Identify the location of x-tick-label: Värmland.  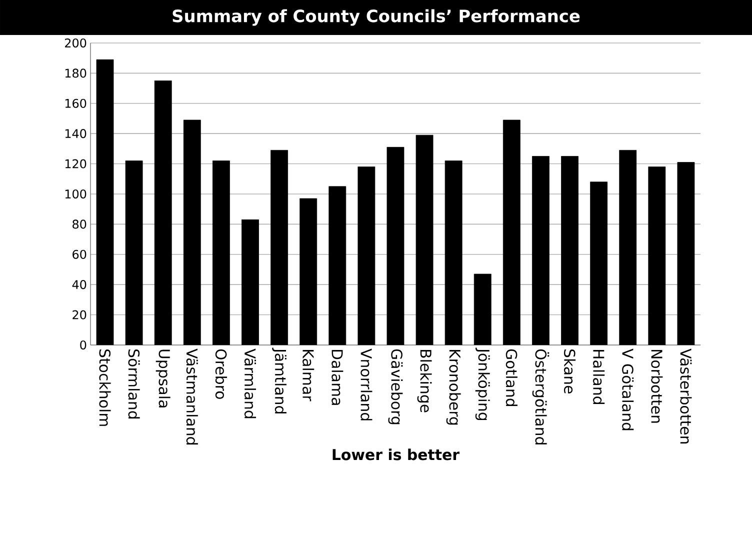
(250, 383).